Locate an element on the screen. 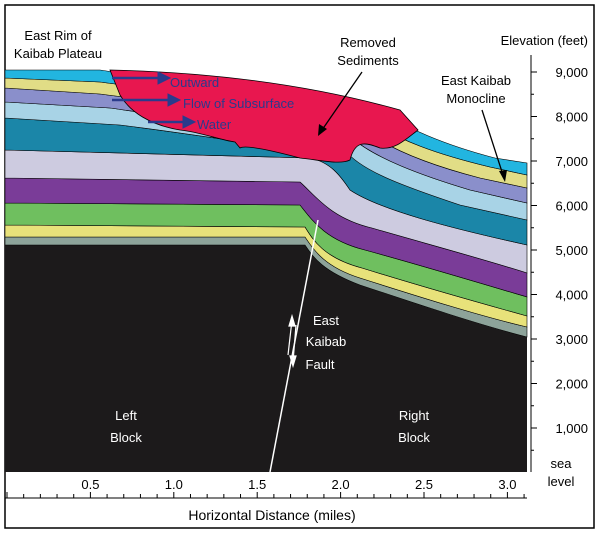 The image size is (600, 535). elevation-axis-title: Elevation (feet) is located at coordinates (544, 40).